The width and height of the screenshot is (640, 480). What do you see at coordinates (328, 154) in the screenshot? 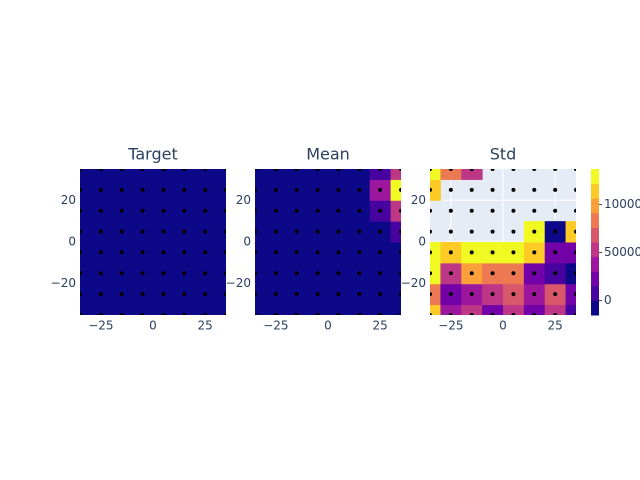
I see `subplot-title: Mean` at bounding box center [328, 154].